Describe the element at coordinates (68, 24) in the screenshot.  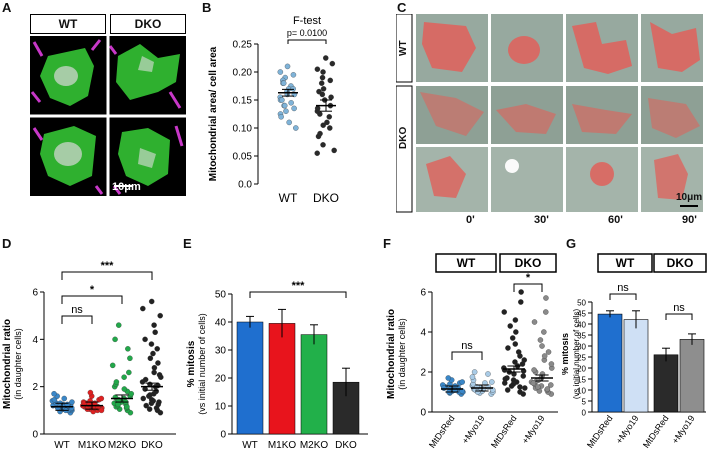
I see `panel-a-header-wt: WT` at that location.